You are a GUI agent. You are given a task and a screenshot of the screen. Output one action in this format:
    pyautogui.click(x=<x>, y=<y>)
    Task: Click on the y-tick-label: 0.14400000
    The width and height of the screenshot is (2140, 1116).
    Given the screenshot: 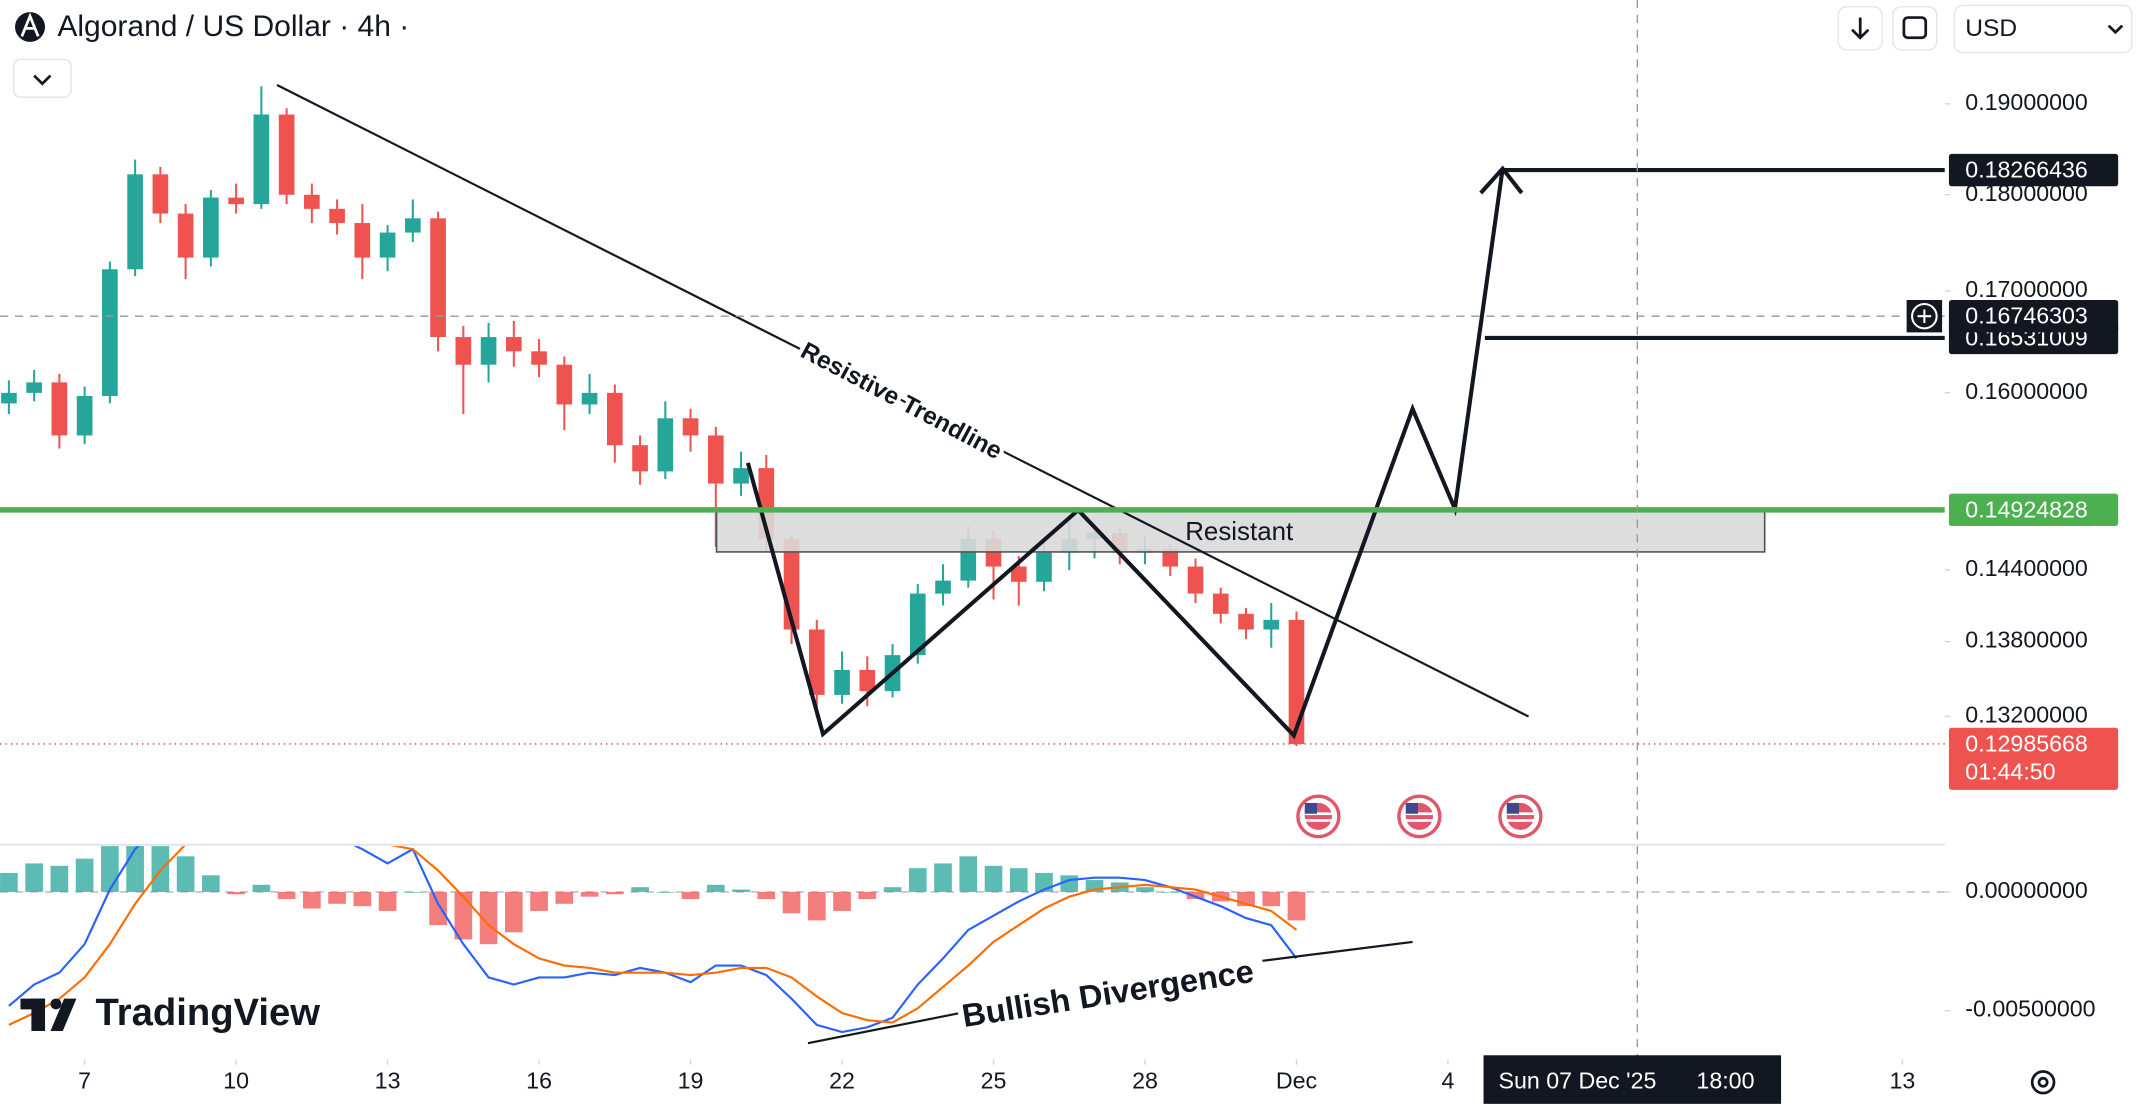 What is the action you would take?
    pyautogui.click(x=2026, y=568)
    